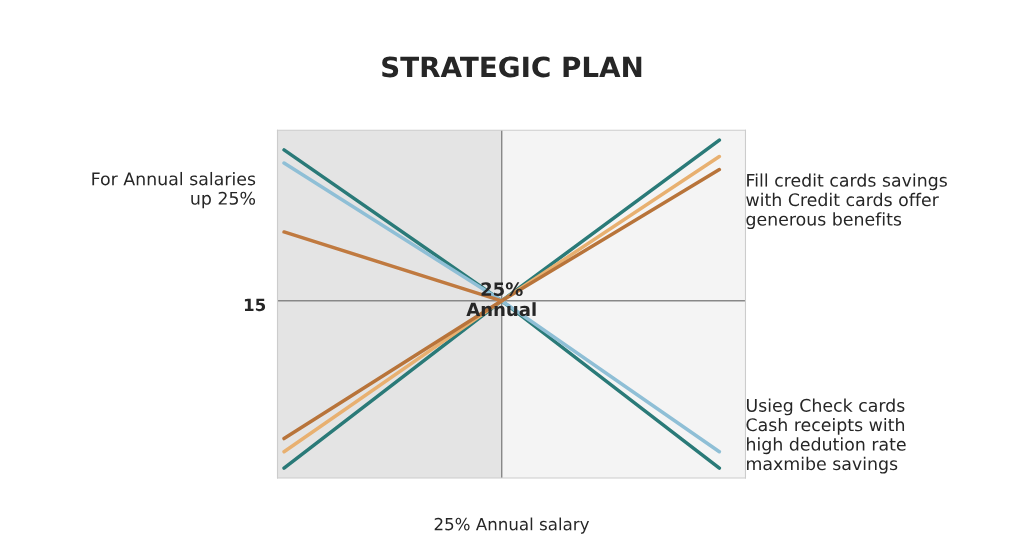 This screenshot has width=1024, height=559. Describe the element at coordinates (174, 190) in the screenshot. I see `text: For Annual salaries up 25%` at that location.